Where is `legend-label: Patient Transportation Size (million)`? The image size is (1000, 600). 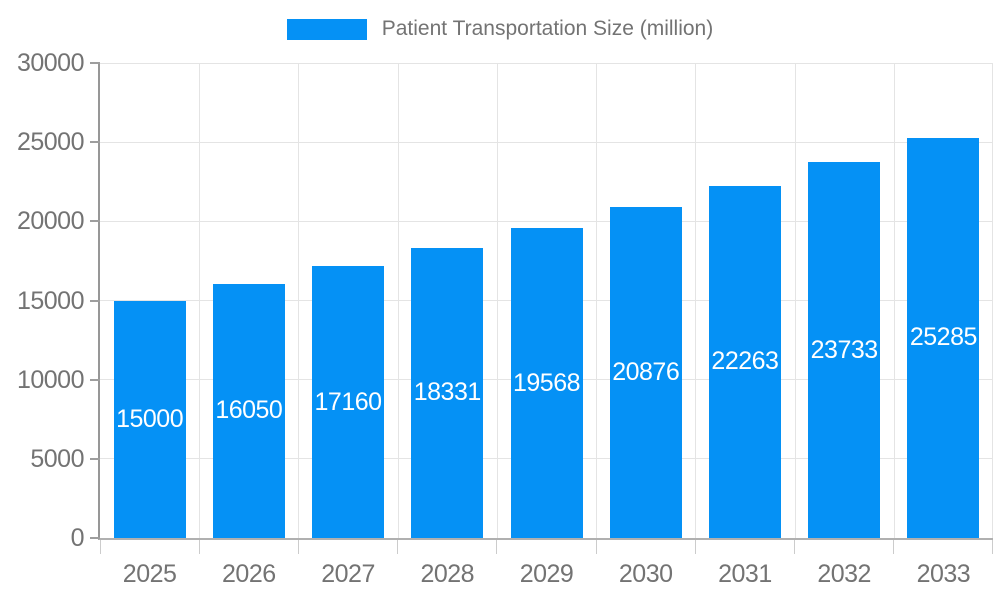 legend-label: Patient Transportation Size (million) is located at coordinates (547, 28).